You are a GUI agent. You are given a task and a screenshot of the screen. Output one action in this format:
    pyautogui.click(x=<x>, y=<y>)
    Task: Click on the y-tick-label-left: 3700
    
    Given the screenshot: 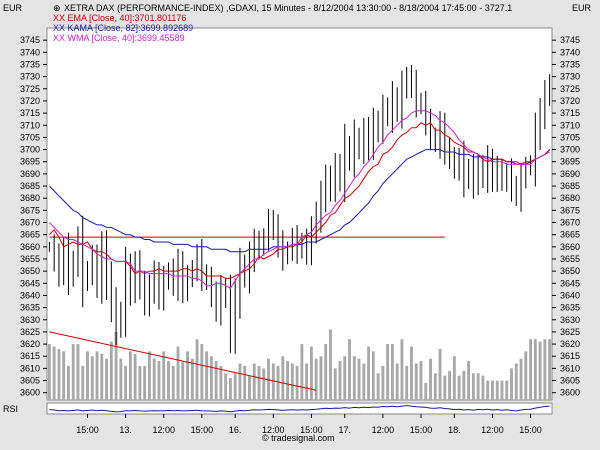 What is the action you would take?
    pyautogui.click(x=30, y=150)
    